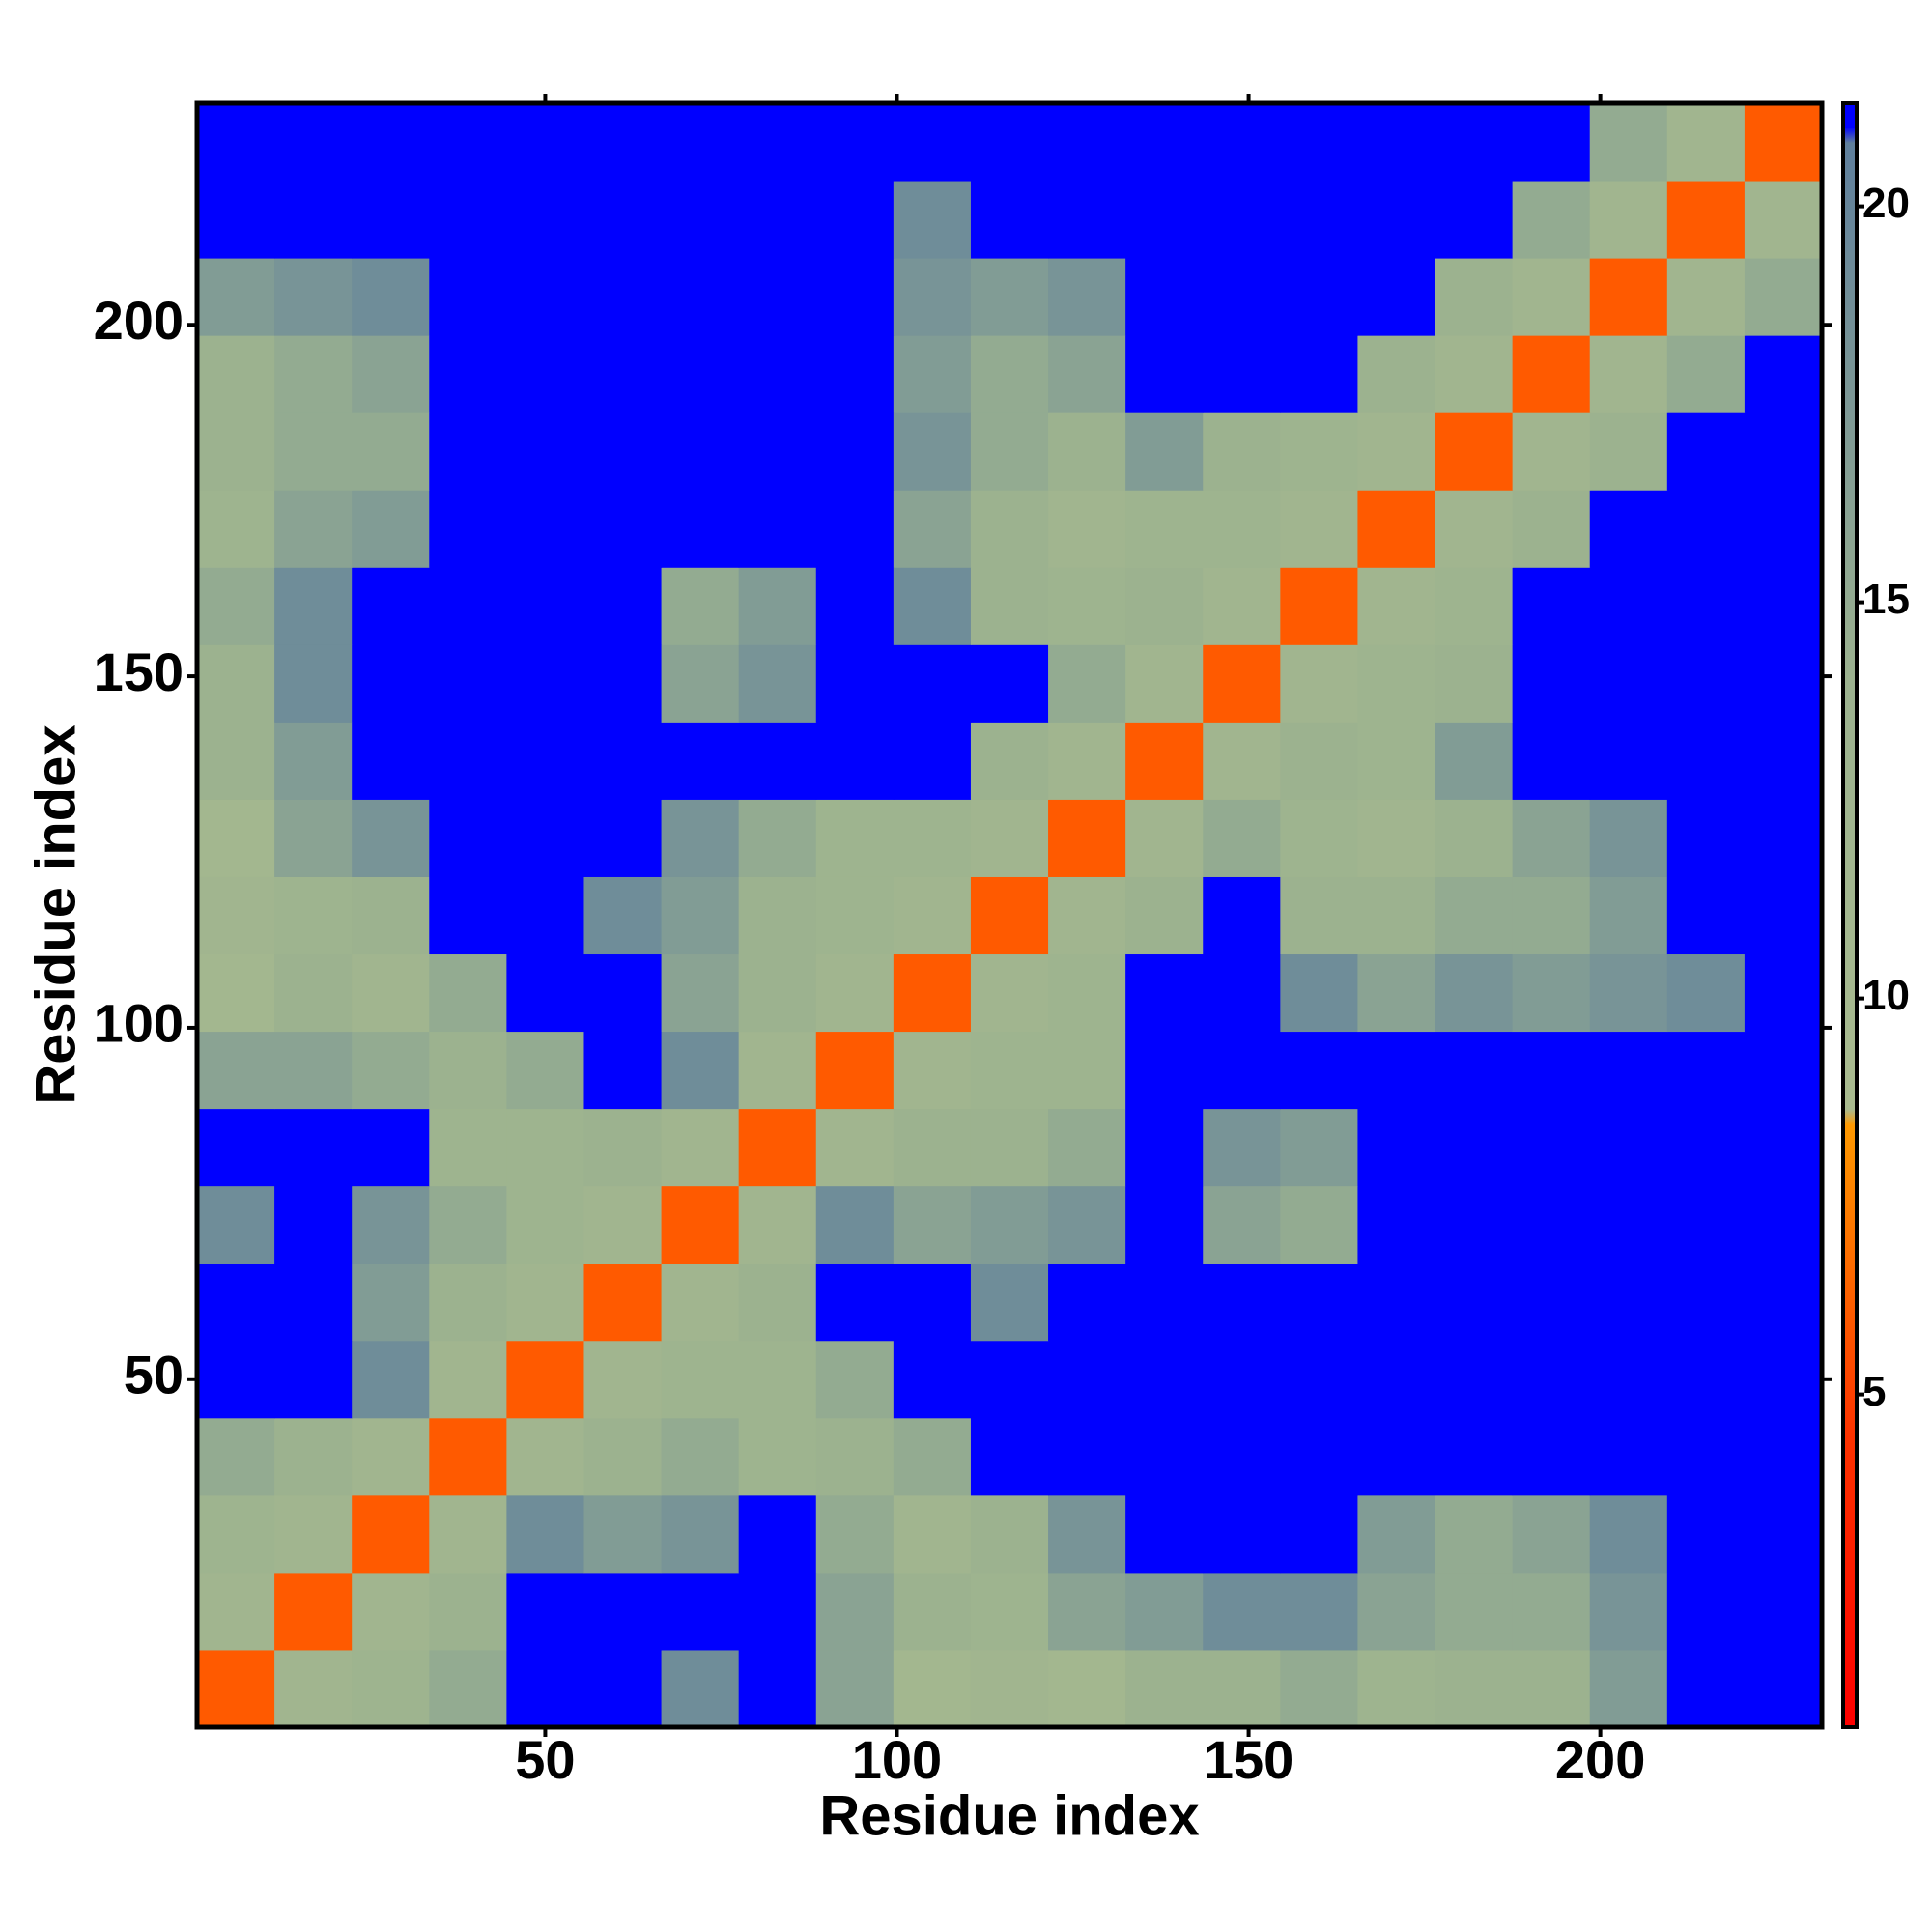  I want to click on y-tick-label: 200, so click(139, 320).